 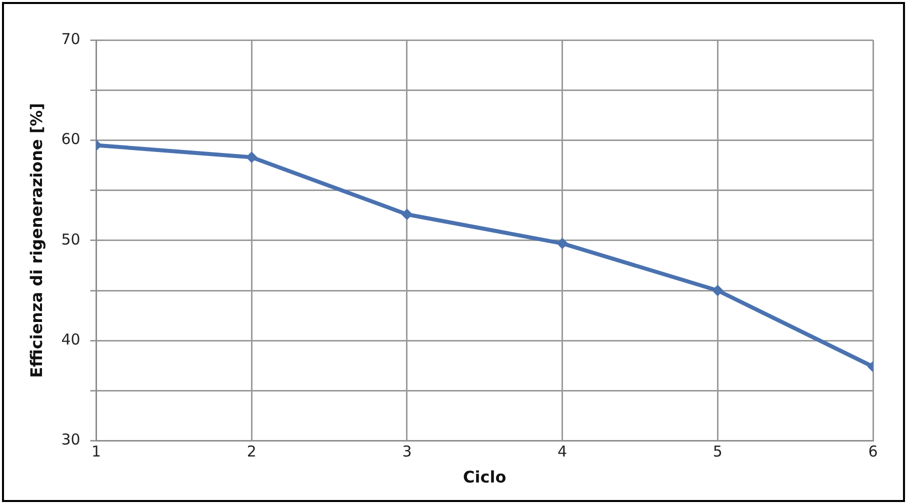 What do you see at coordinates (70, 339) in the screenshot?
I see `y-tick-label: 40` at bounding box center [70, 339].